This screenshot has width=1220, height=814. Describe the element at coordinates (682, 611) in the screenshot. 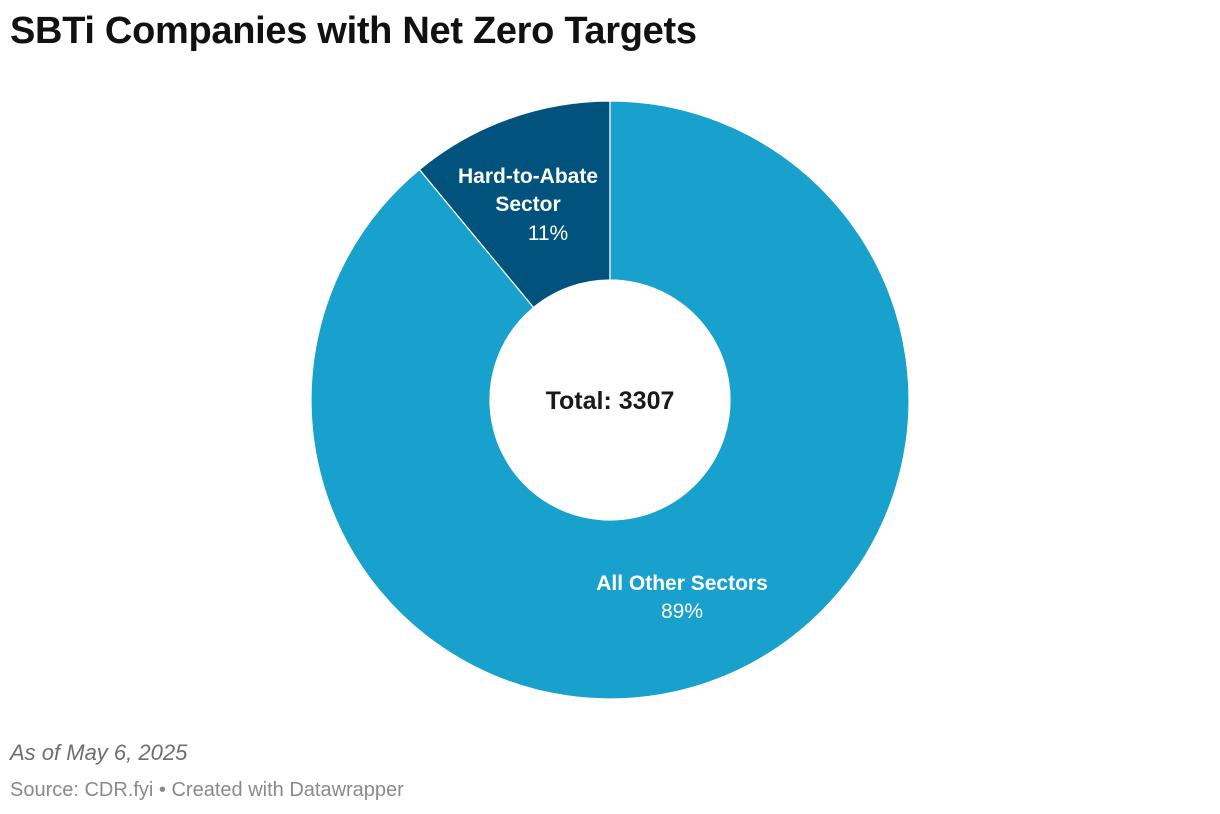

I see `slice-value-all-other-sectors: 89%` at that location.